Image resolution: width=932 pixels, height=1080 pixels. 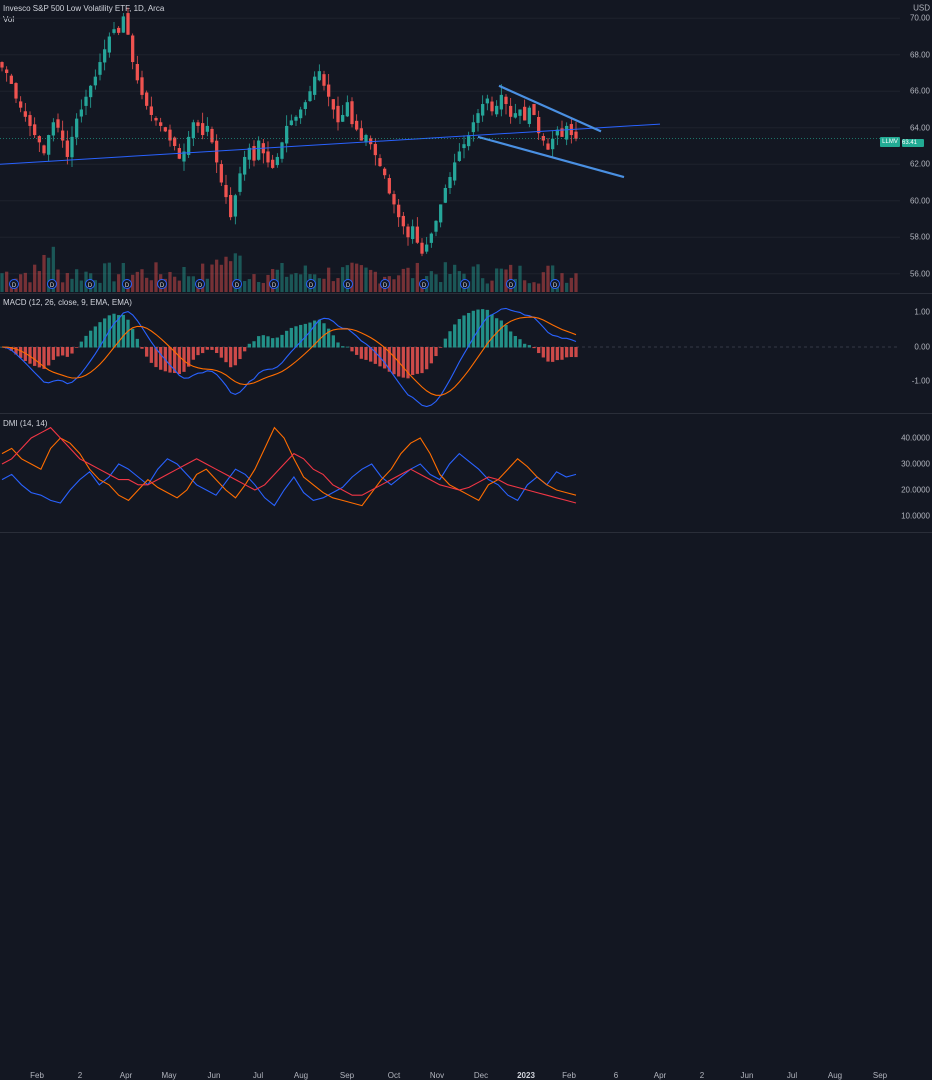 What do you see at coordinates (916, 473) in the screenshot?
I see `dmi-axis: 40.0000 30.0000 20.0000 10.0000` at bounding box center [916, 473].